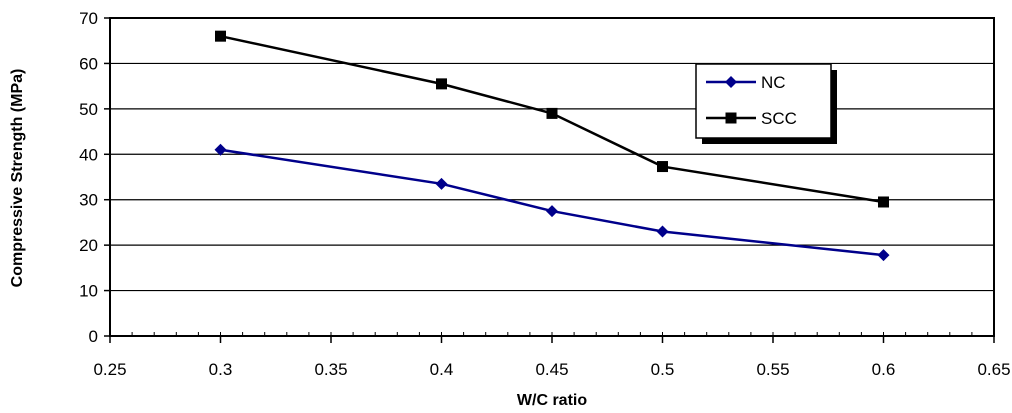 This screenshot has width=1012, height=413. What do you see at coordinates (731, 82) in the screenshot?
I see `legend-marker-nc` at bounding box center [731, 82].